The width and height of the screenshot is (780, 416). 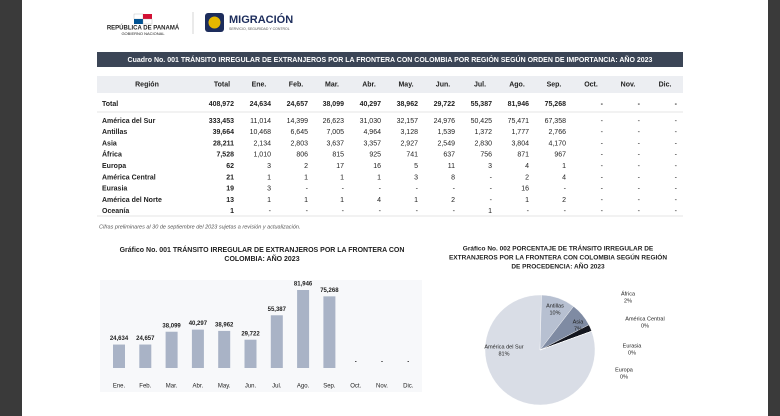 What do you see at coordinates (198, 387) in the screenshot?
I see `x-tick-label: Abr.` at bounding box center [198, 387].